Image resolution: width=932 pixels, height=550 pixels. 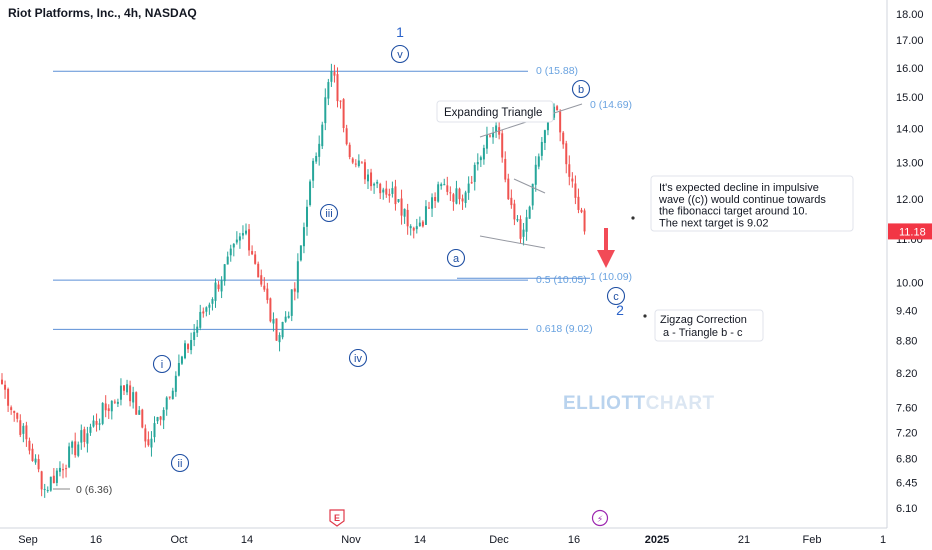 I want to click on wave-label: iii, so click(x=329, y=213).